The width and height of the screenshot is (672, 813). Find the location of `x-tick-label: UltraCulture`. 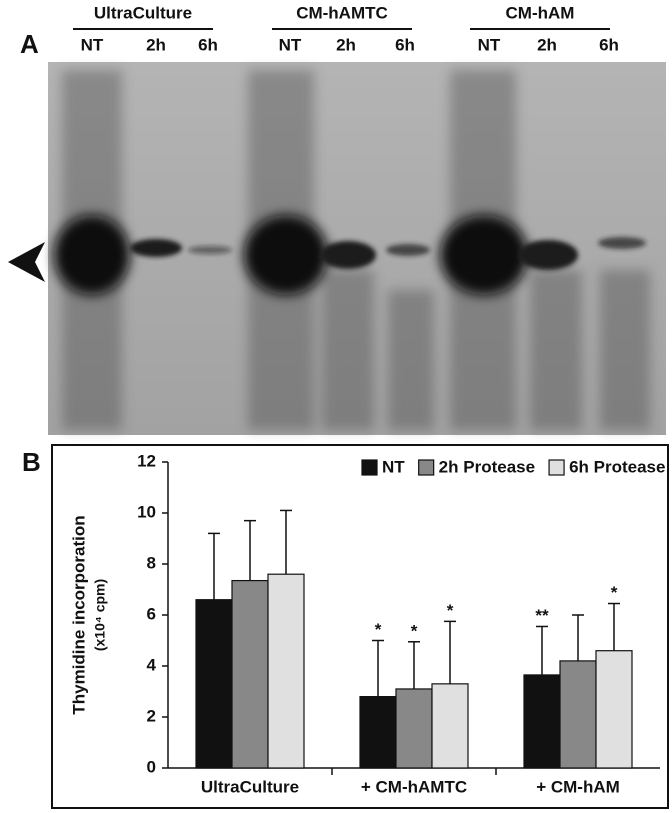

x-tick-label: UltraCulture is located at coordinates (250, 786).